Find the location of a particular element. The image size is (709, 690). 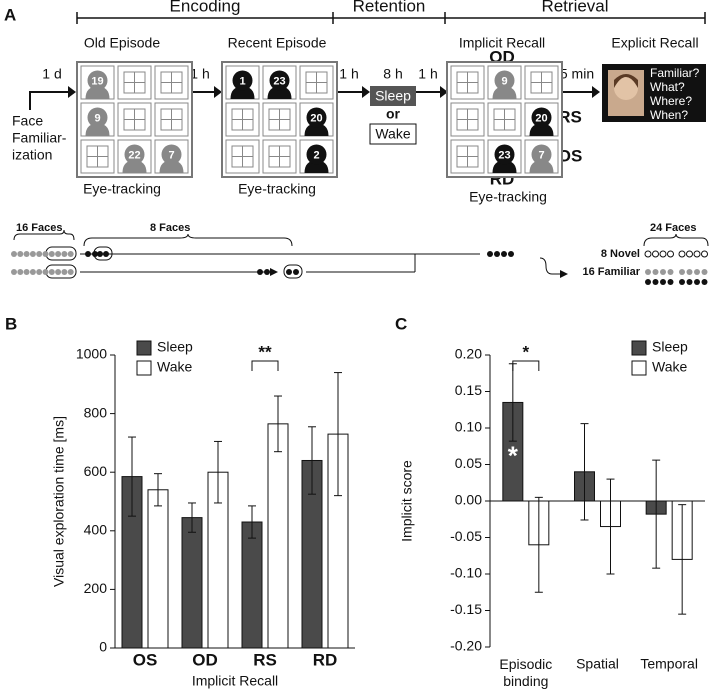

condition: Sleep is located at coordinates (393, 96).